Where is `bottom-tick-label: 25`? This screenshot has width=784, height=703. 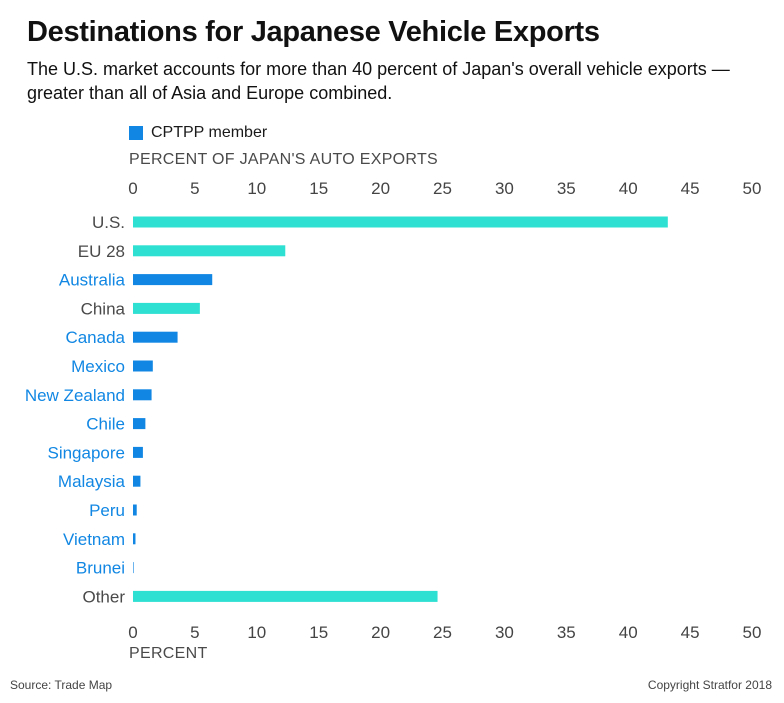 bottom-tick-label: 25 is located at coordinates (442, 632).